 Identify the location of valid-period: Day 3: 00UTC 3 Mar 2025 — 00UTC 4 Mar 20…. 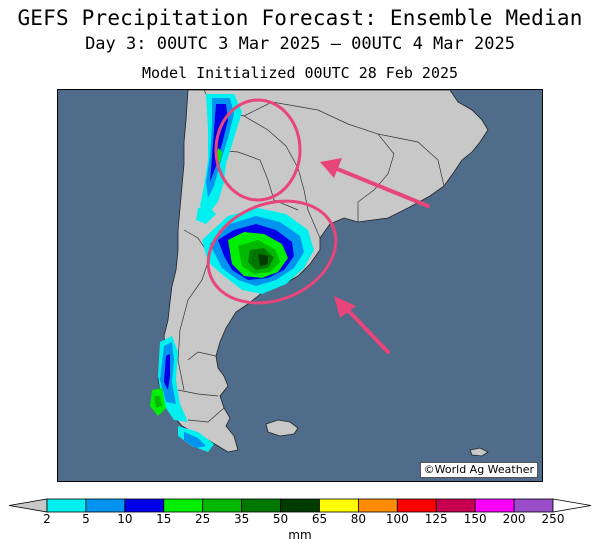
(300, 44).